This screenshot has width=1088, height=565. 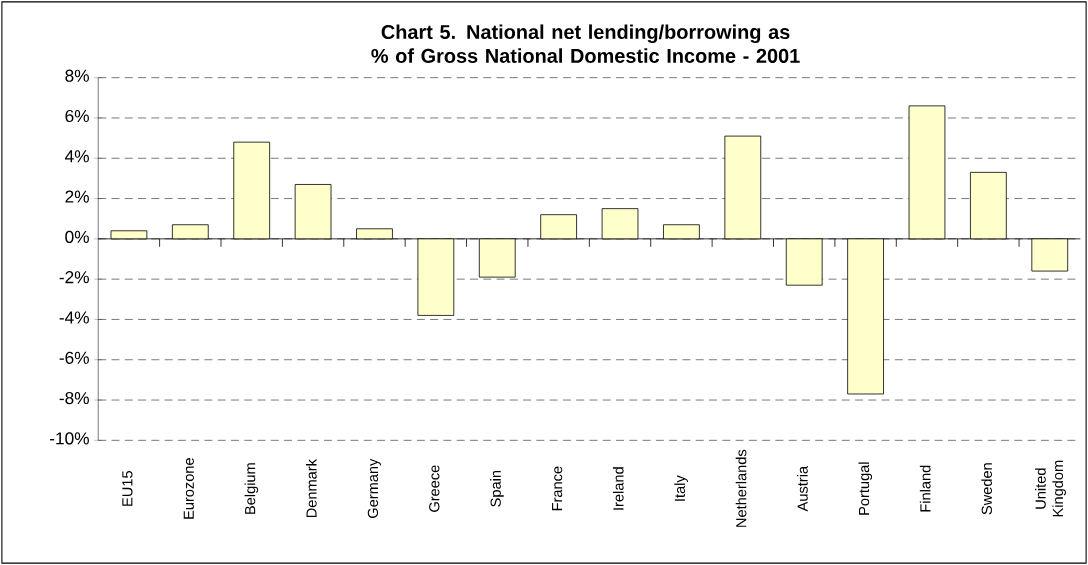 I want to click on x-tick-label: Finland, so click(x=925, y=488).